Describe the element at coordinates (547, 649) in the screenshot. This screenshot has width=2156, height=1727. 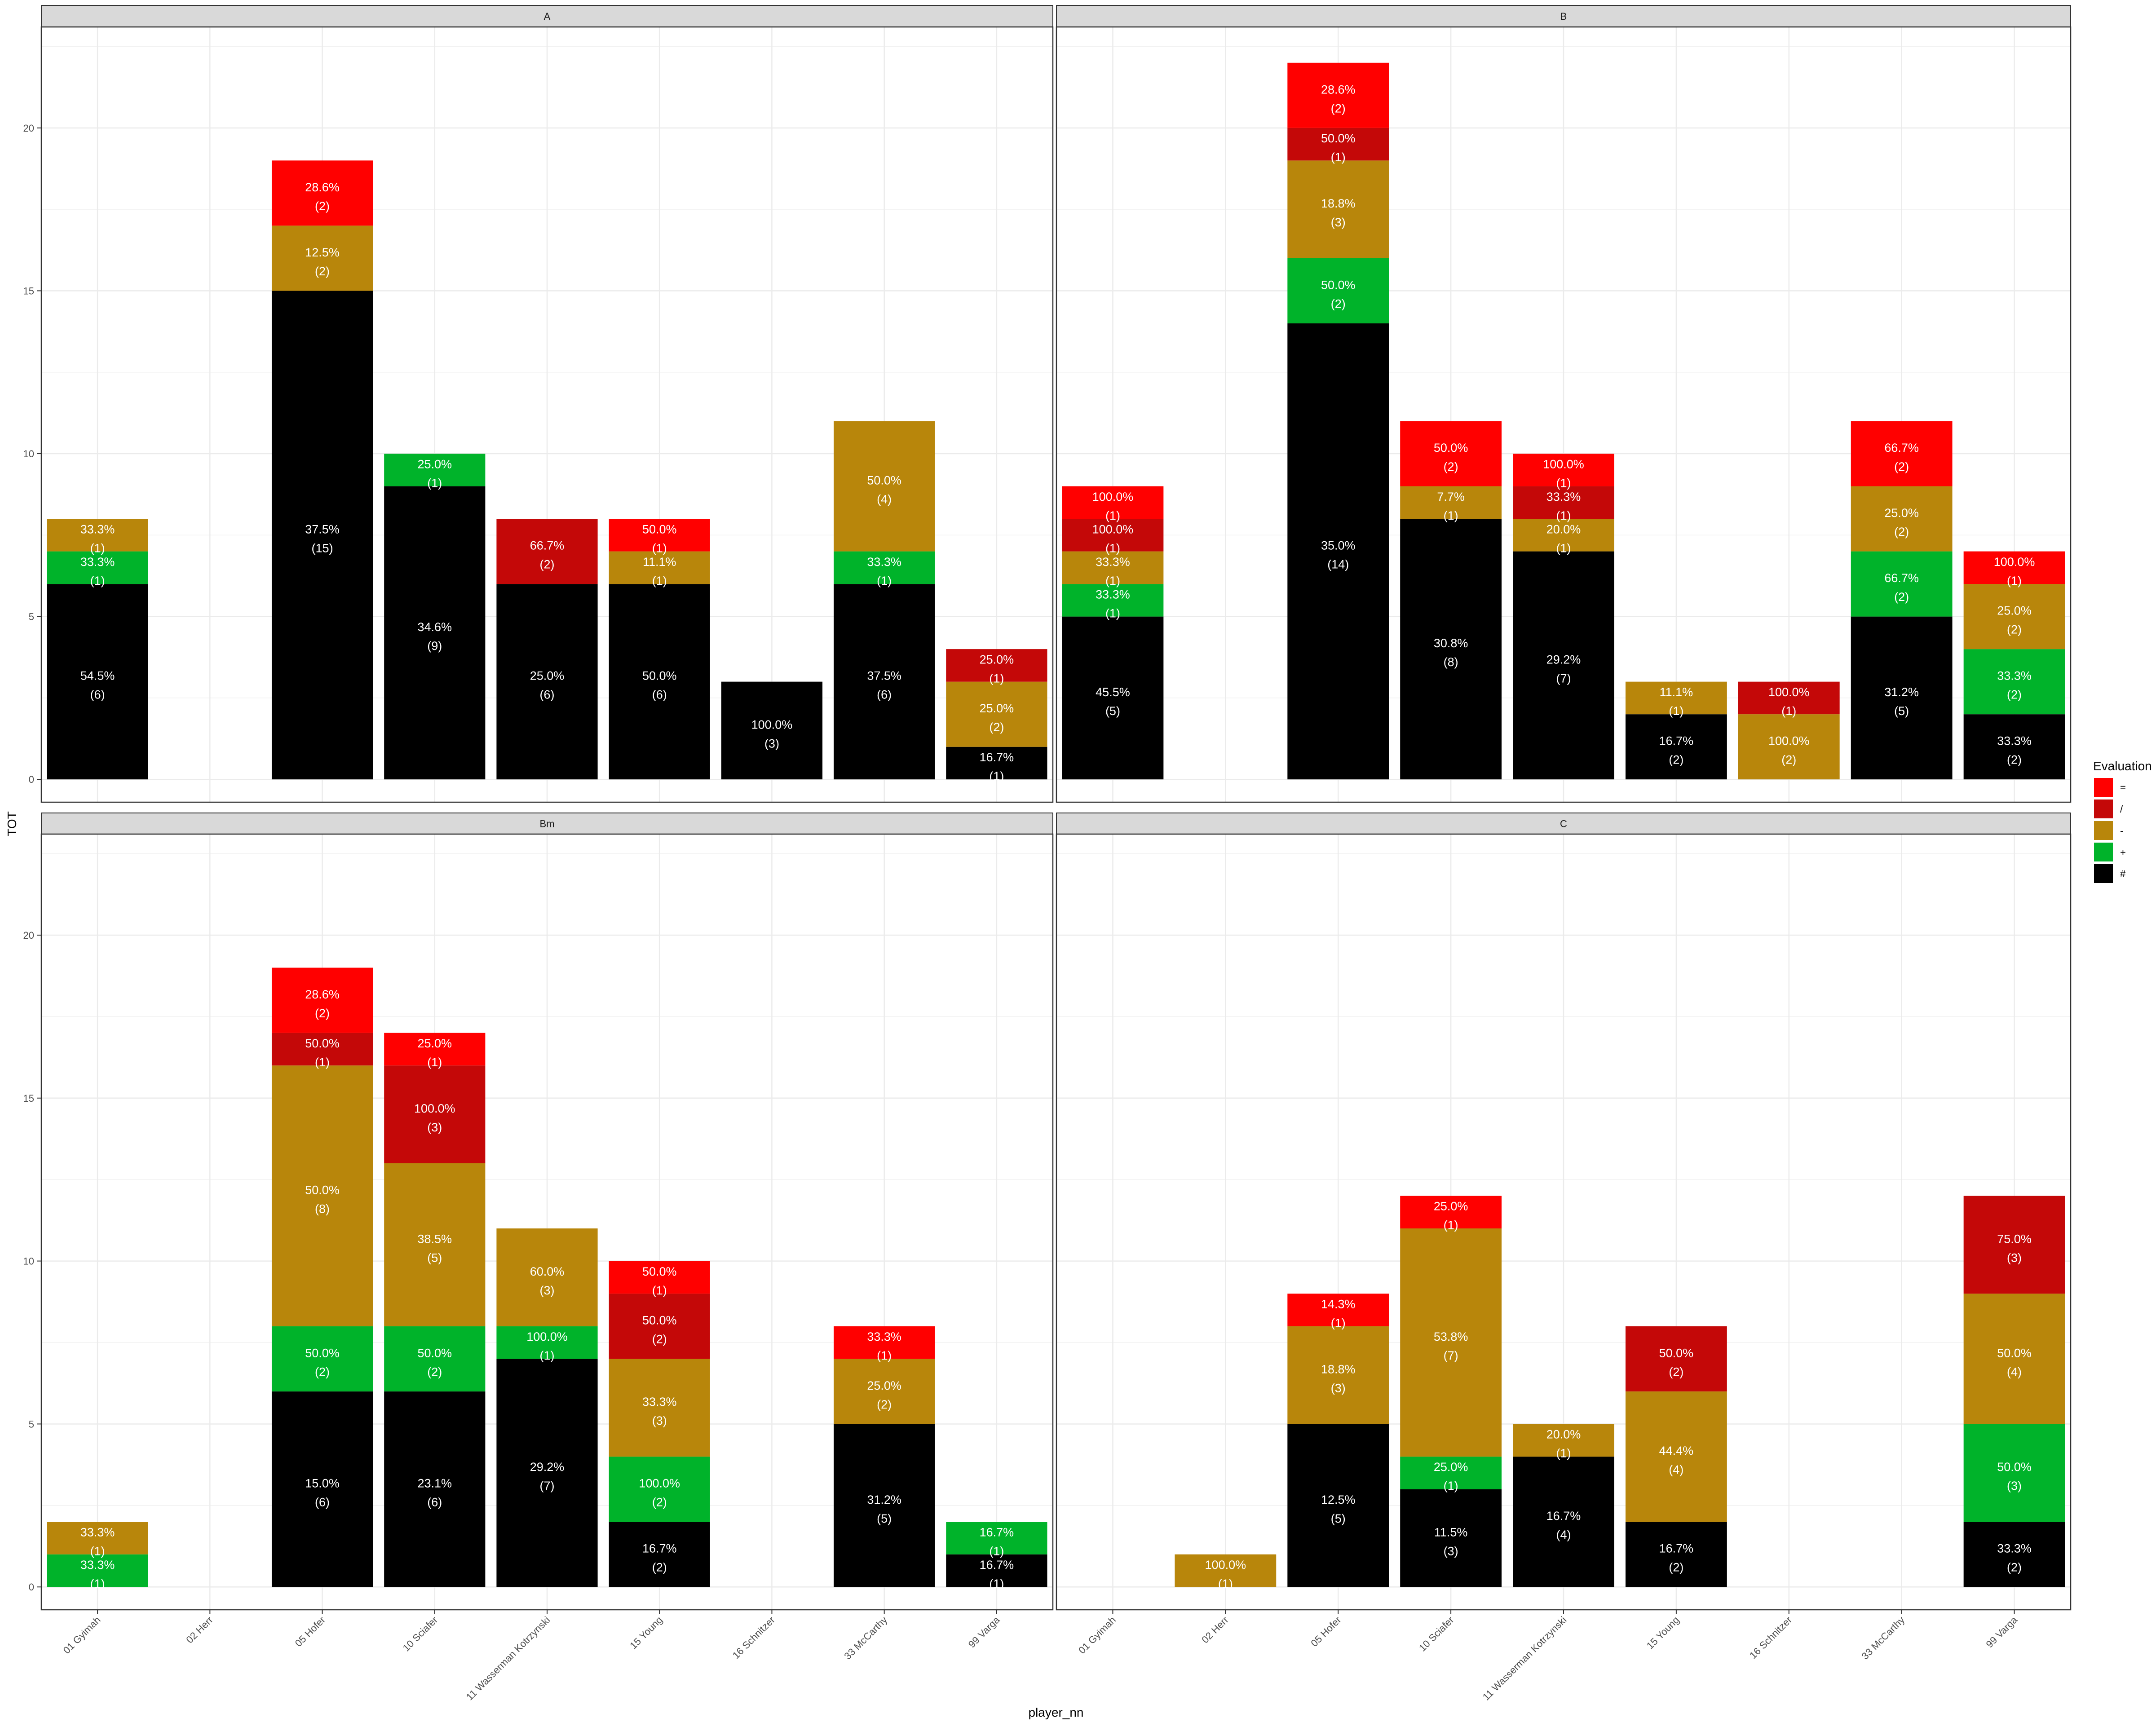
I see `bar-11-wasserman-kotrzynski: 25.0% (6) 66.7% (2)` at that location.